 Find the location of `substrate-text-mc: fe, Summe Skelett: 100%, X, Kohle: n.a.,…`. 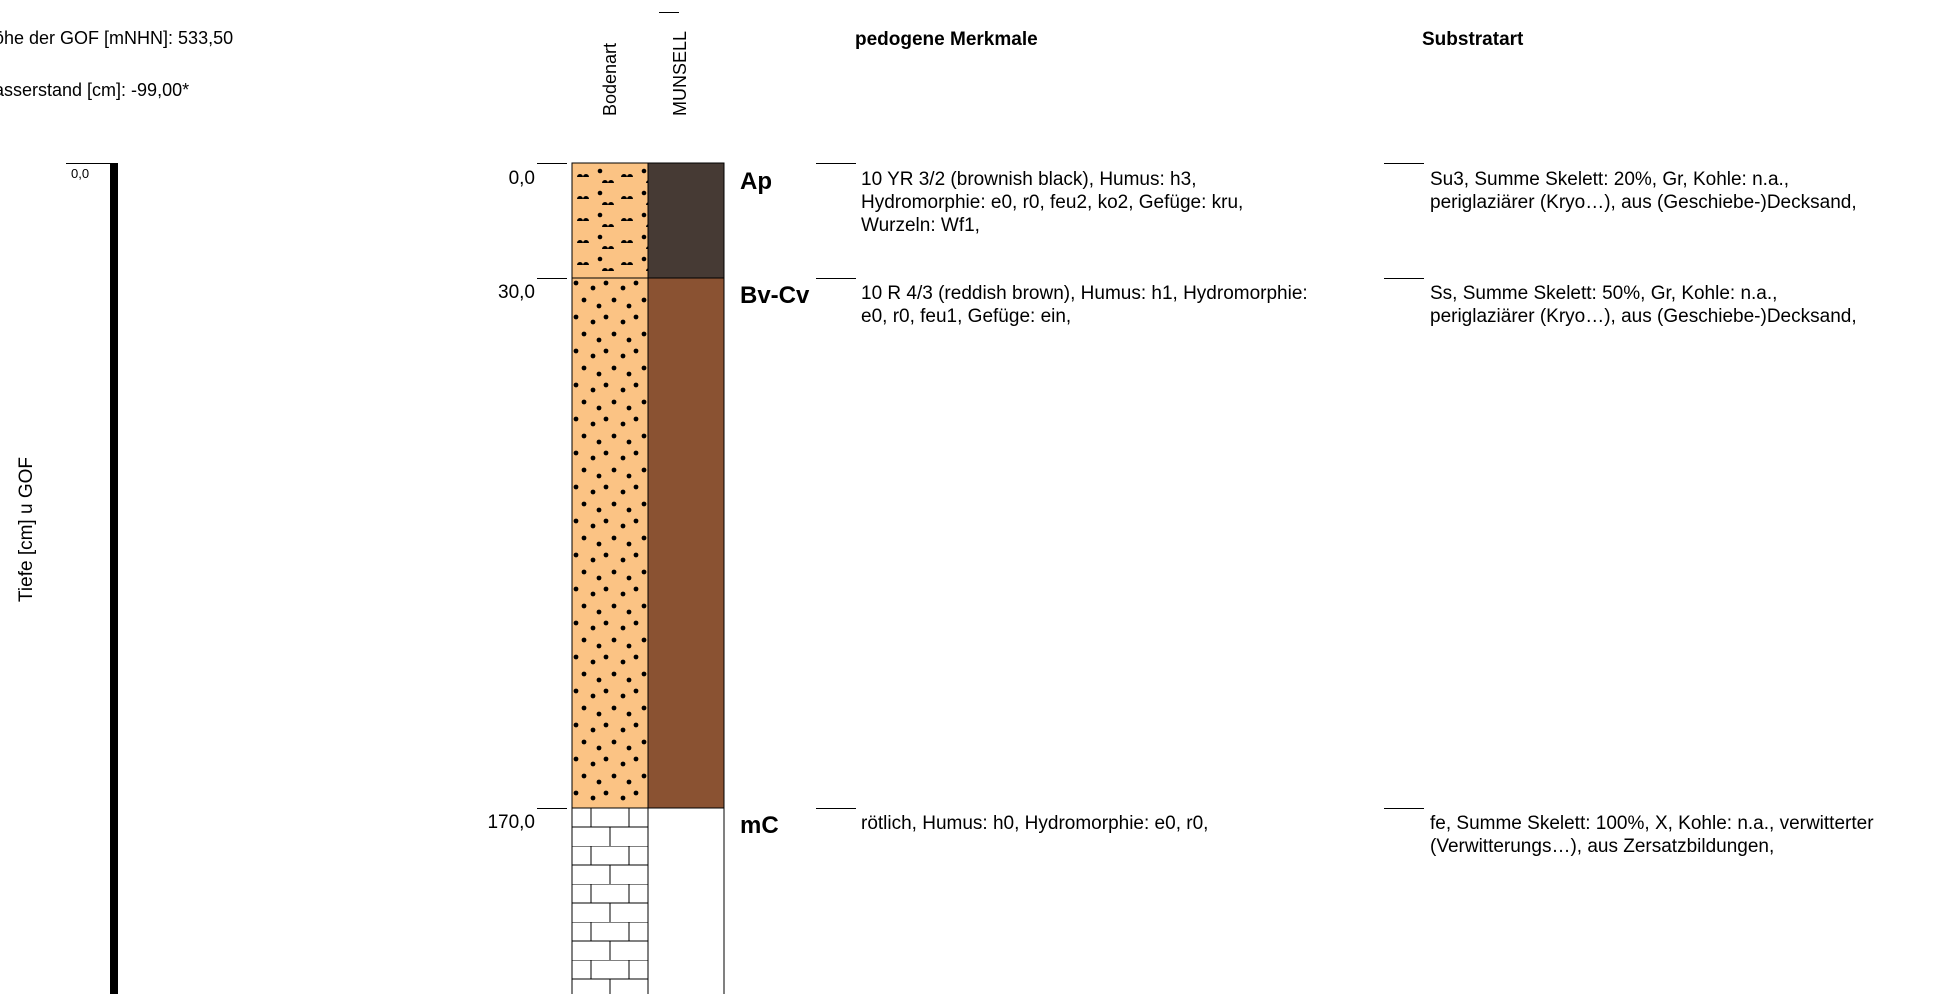

substrate-text-mc: fe, Summe Skelett: 100%, X, Kohle: n.a.,… is located at coordinates (1652, 835).